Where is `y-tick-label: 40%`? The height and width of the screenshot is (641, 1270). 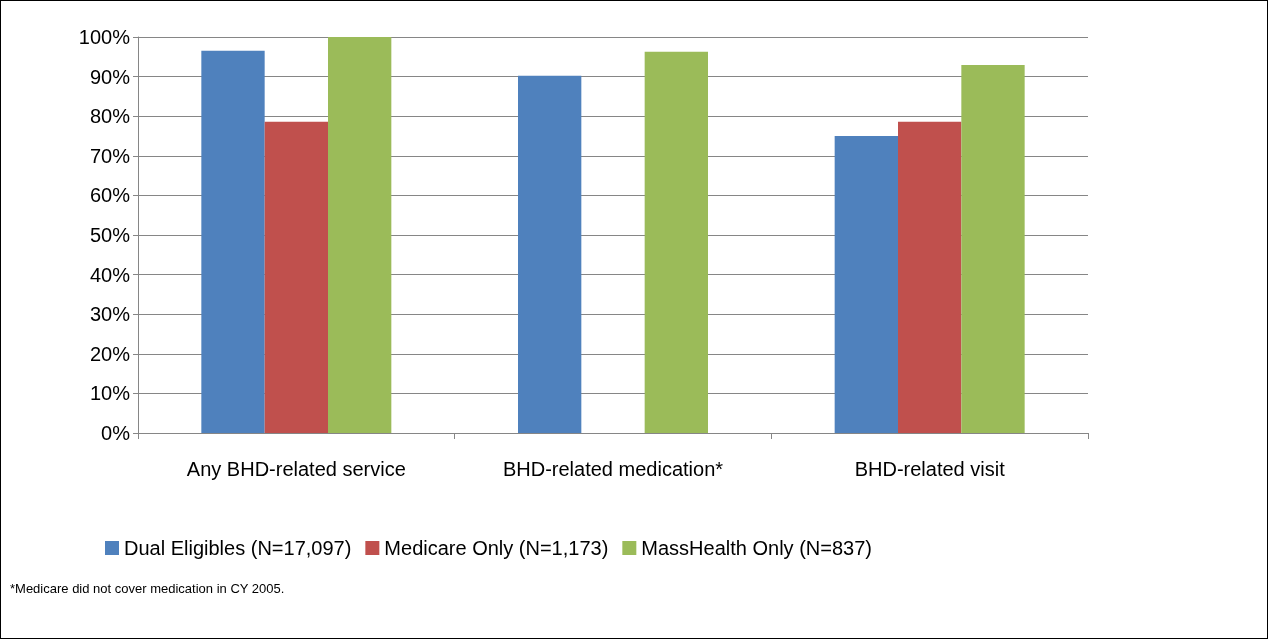
y-tick-label: 40% is located at coordinates (110, 274).